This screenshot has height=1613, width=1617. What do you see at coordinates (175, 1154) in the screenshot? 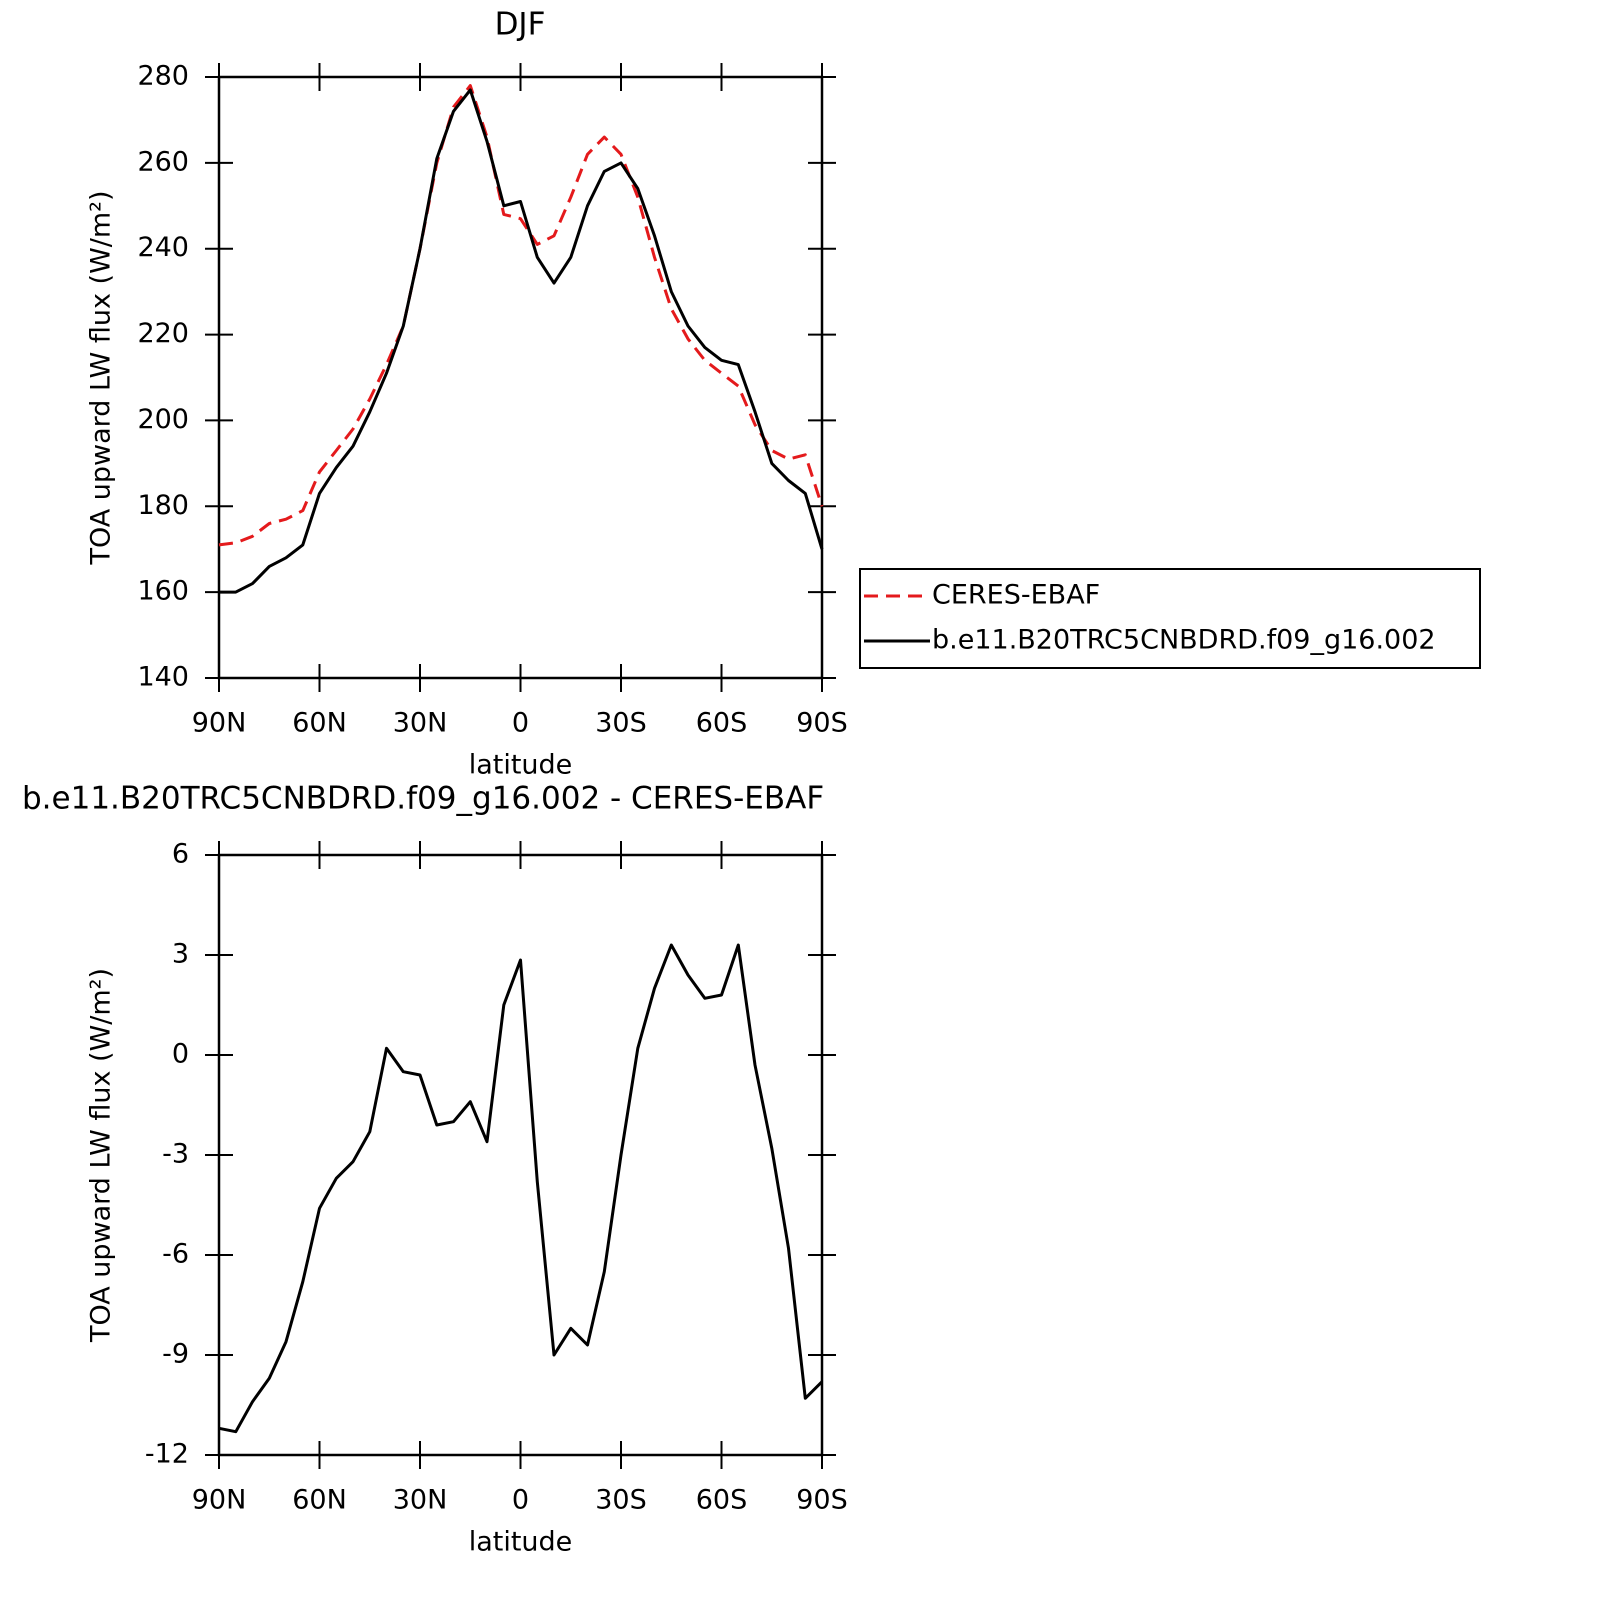
I see `y-tick-label: -3` at bounding box center [175, 1154].